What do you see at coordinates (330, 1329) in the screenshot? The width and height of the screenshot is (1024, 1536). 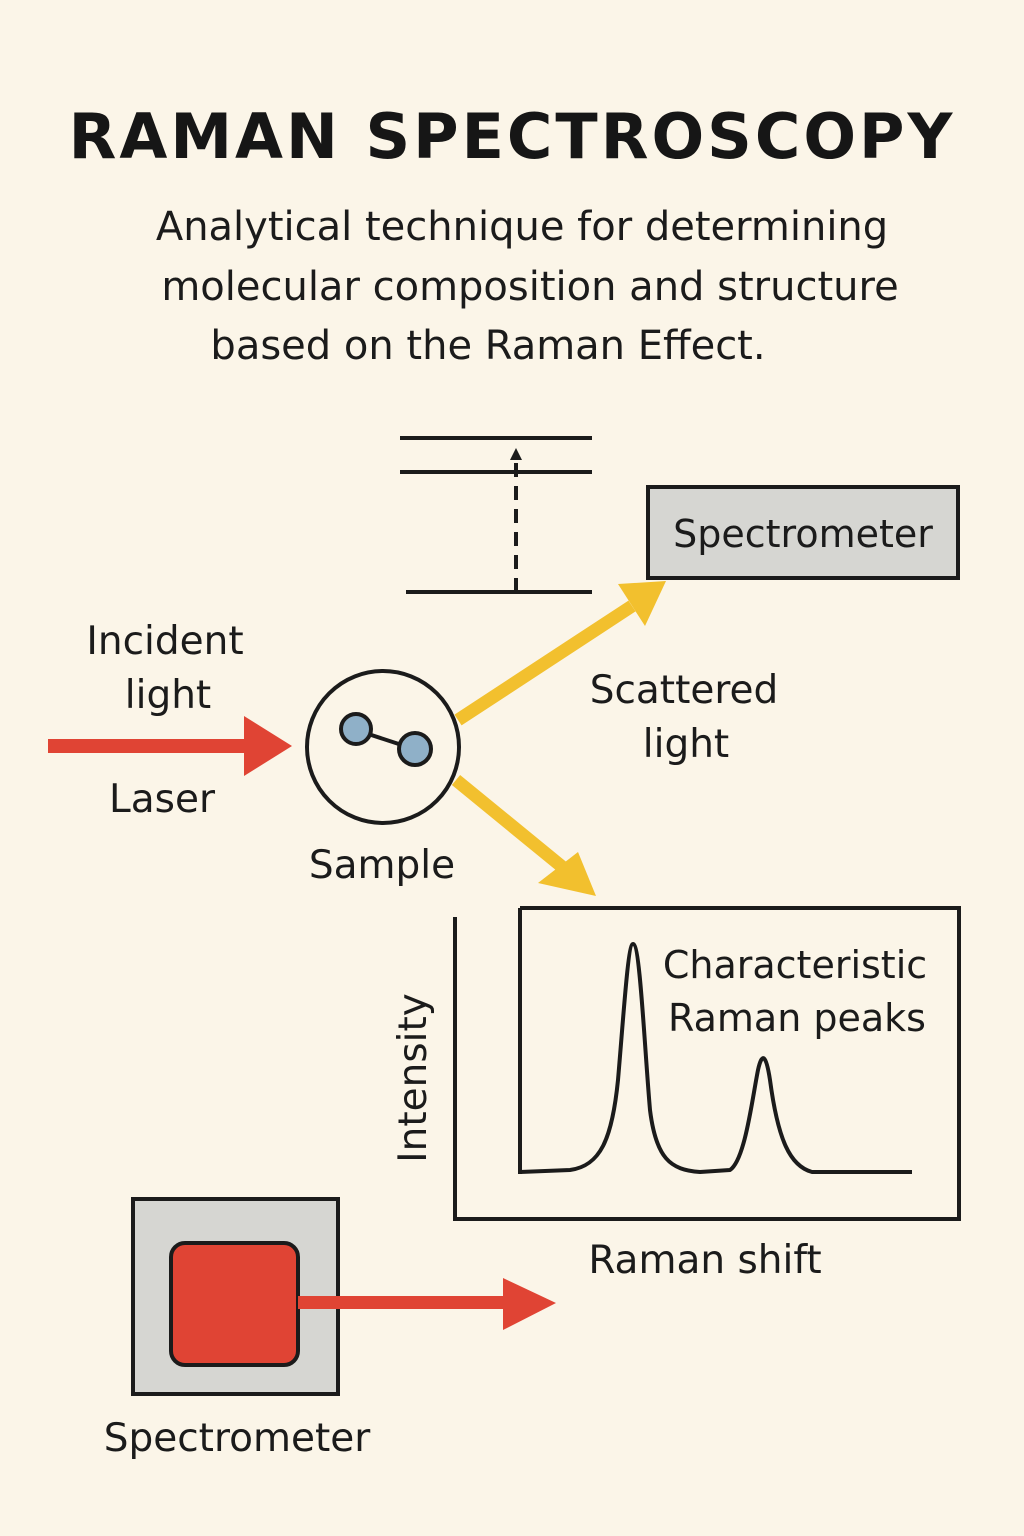 I see `spectrometer-bottom: Spectrometer` at bounding box center [330, 1329].